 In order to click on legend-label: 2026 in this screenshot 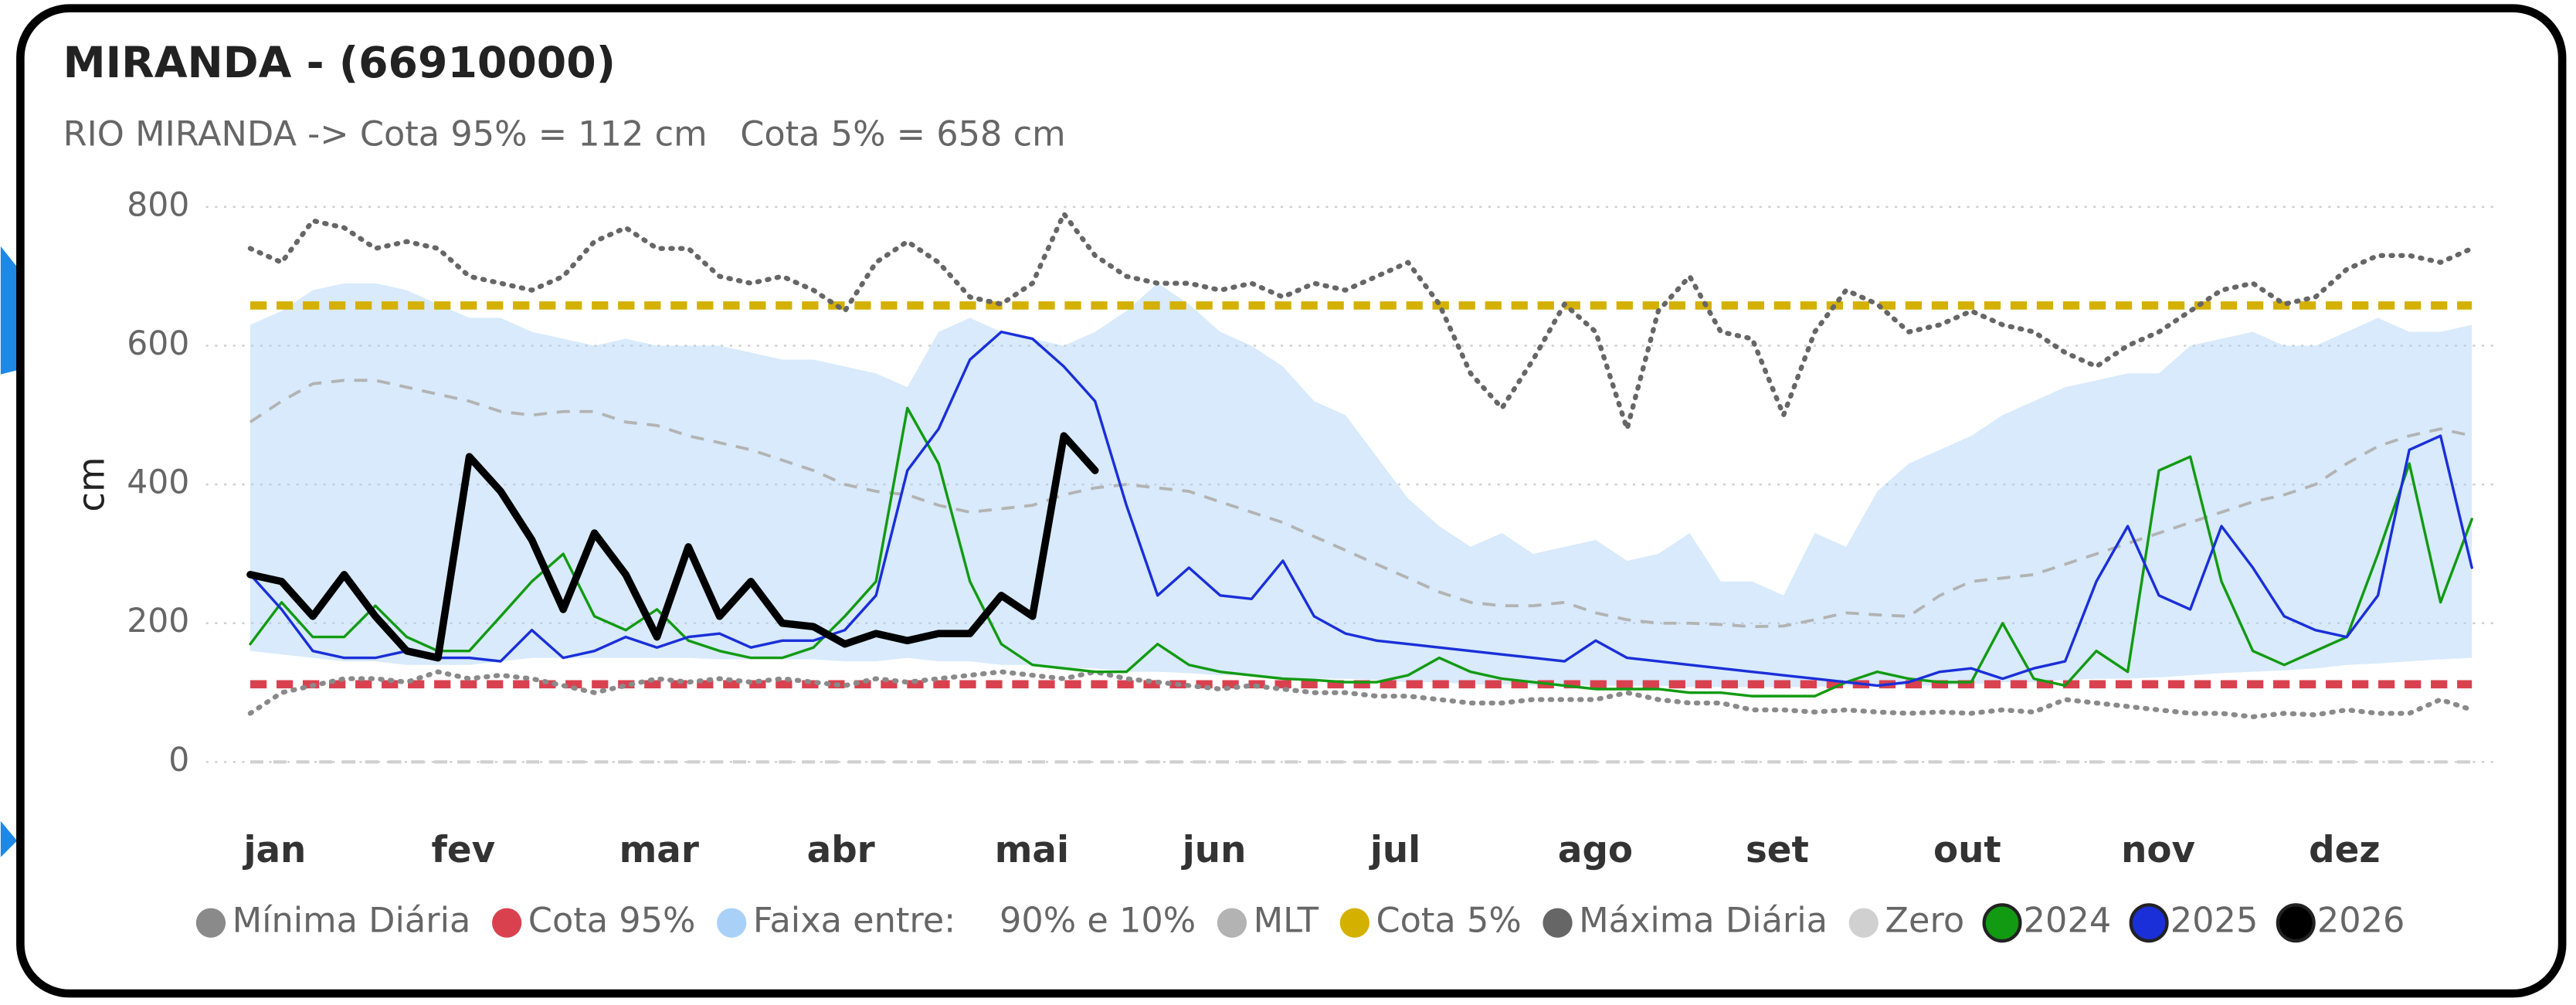, I will do `click(2361, 921)`.